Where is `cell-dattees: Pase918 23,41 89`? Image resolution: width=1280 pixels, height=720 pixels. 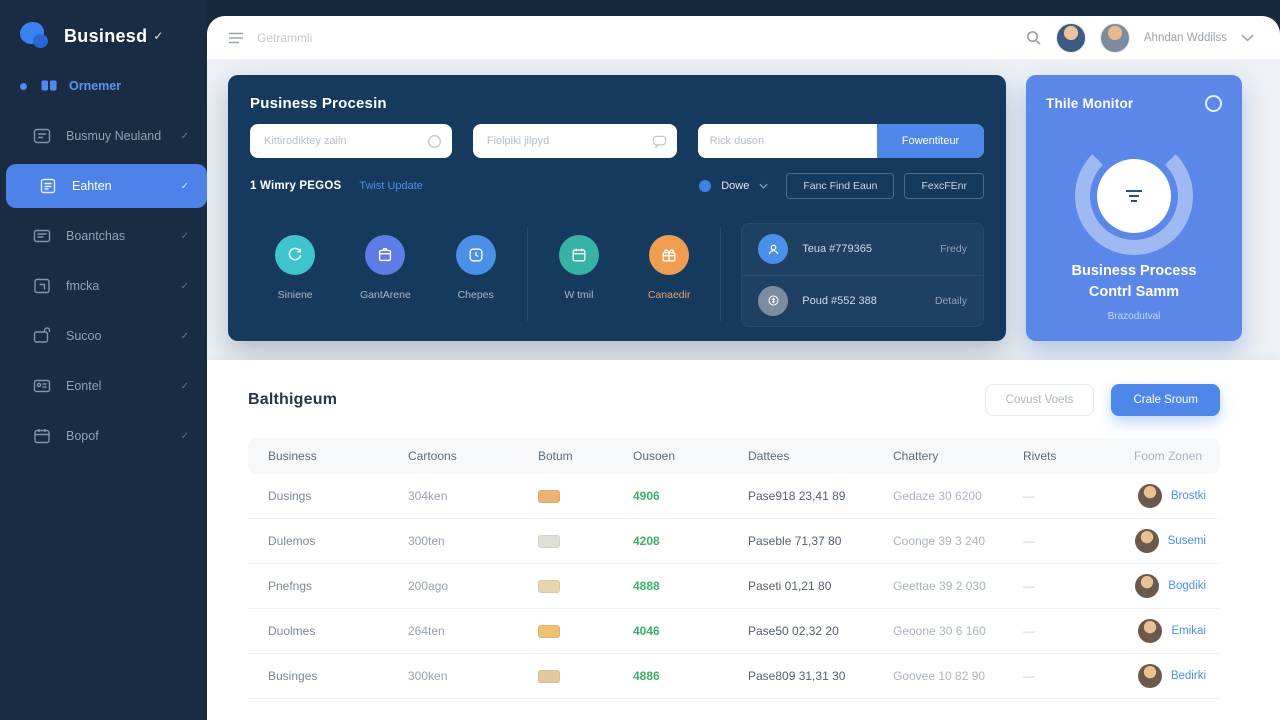
cell-dattees: Pase918 23,41 89 is located at coordinates (797, 496).